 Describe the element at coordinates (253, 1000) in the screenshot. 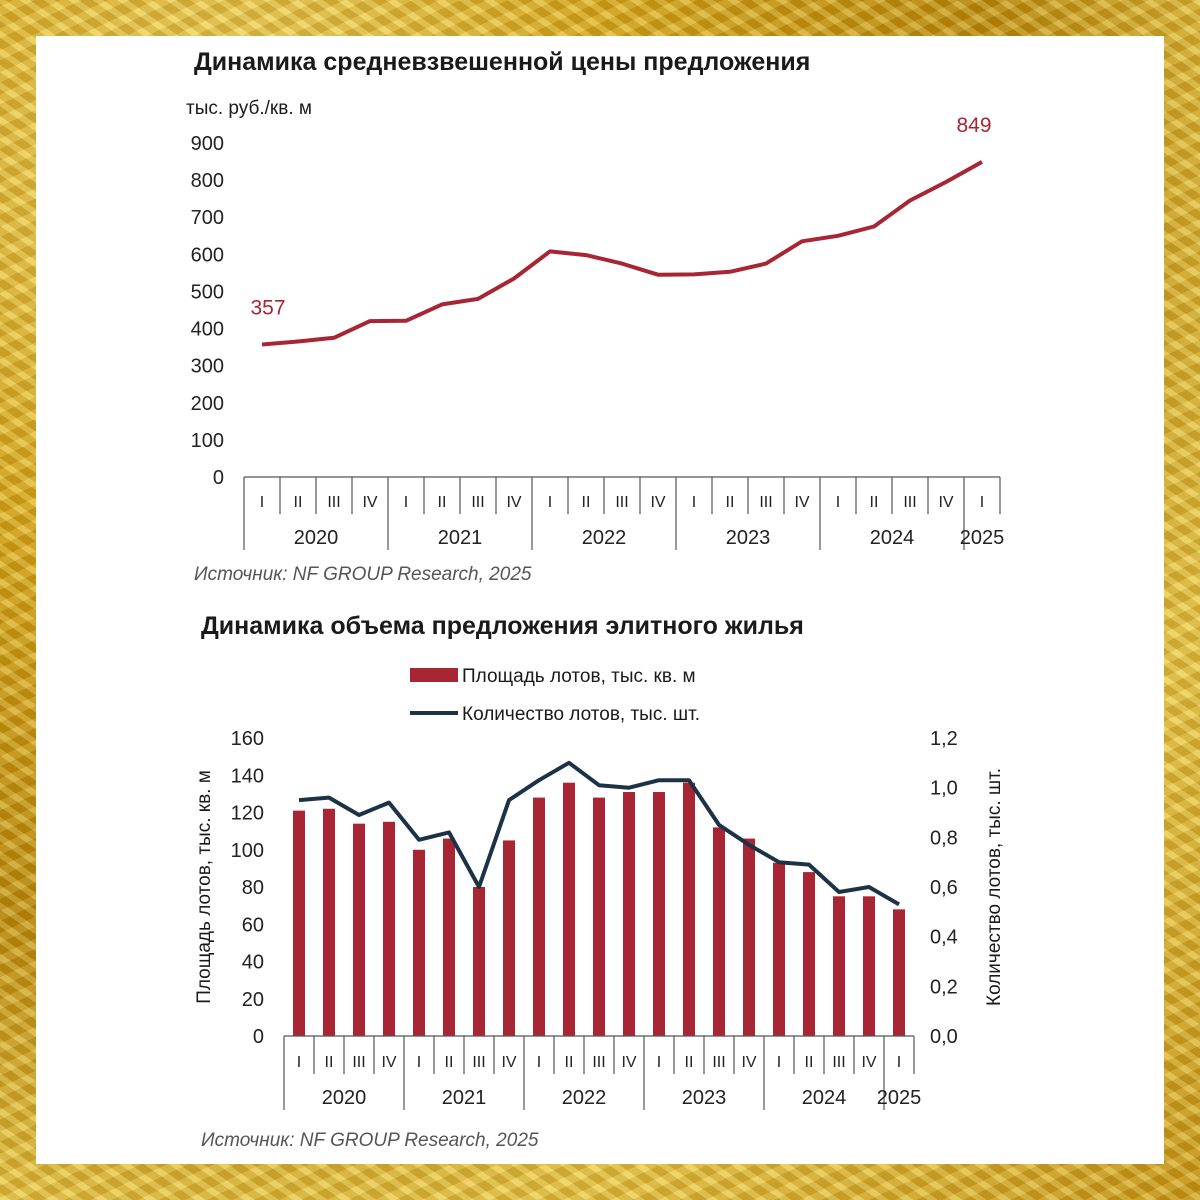

I see `y-tick-label: 20` at that location.